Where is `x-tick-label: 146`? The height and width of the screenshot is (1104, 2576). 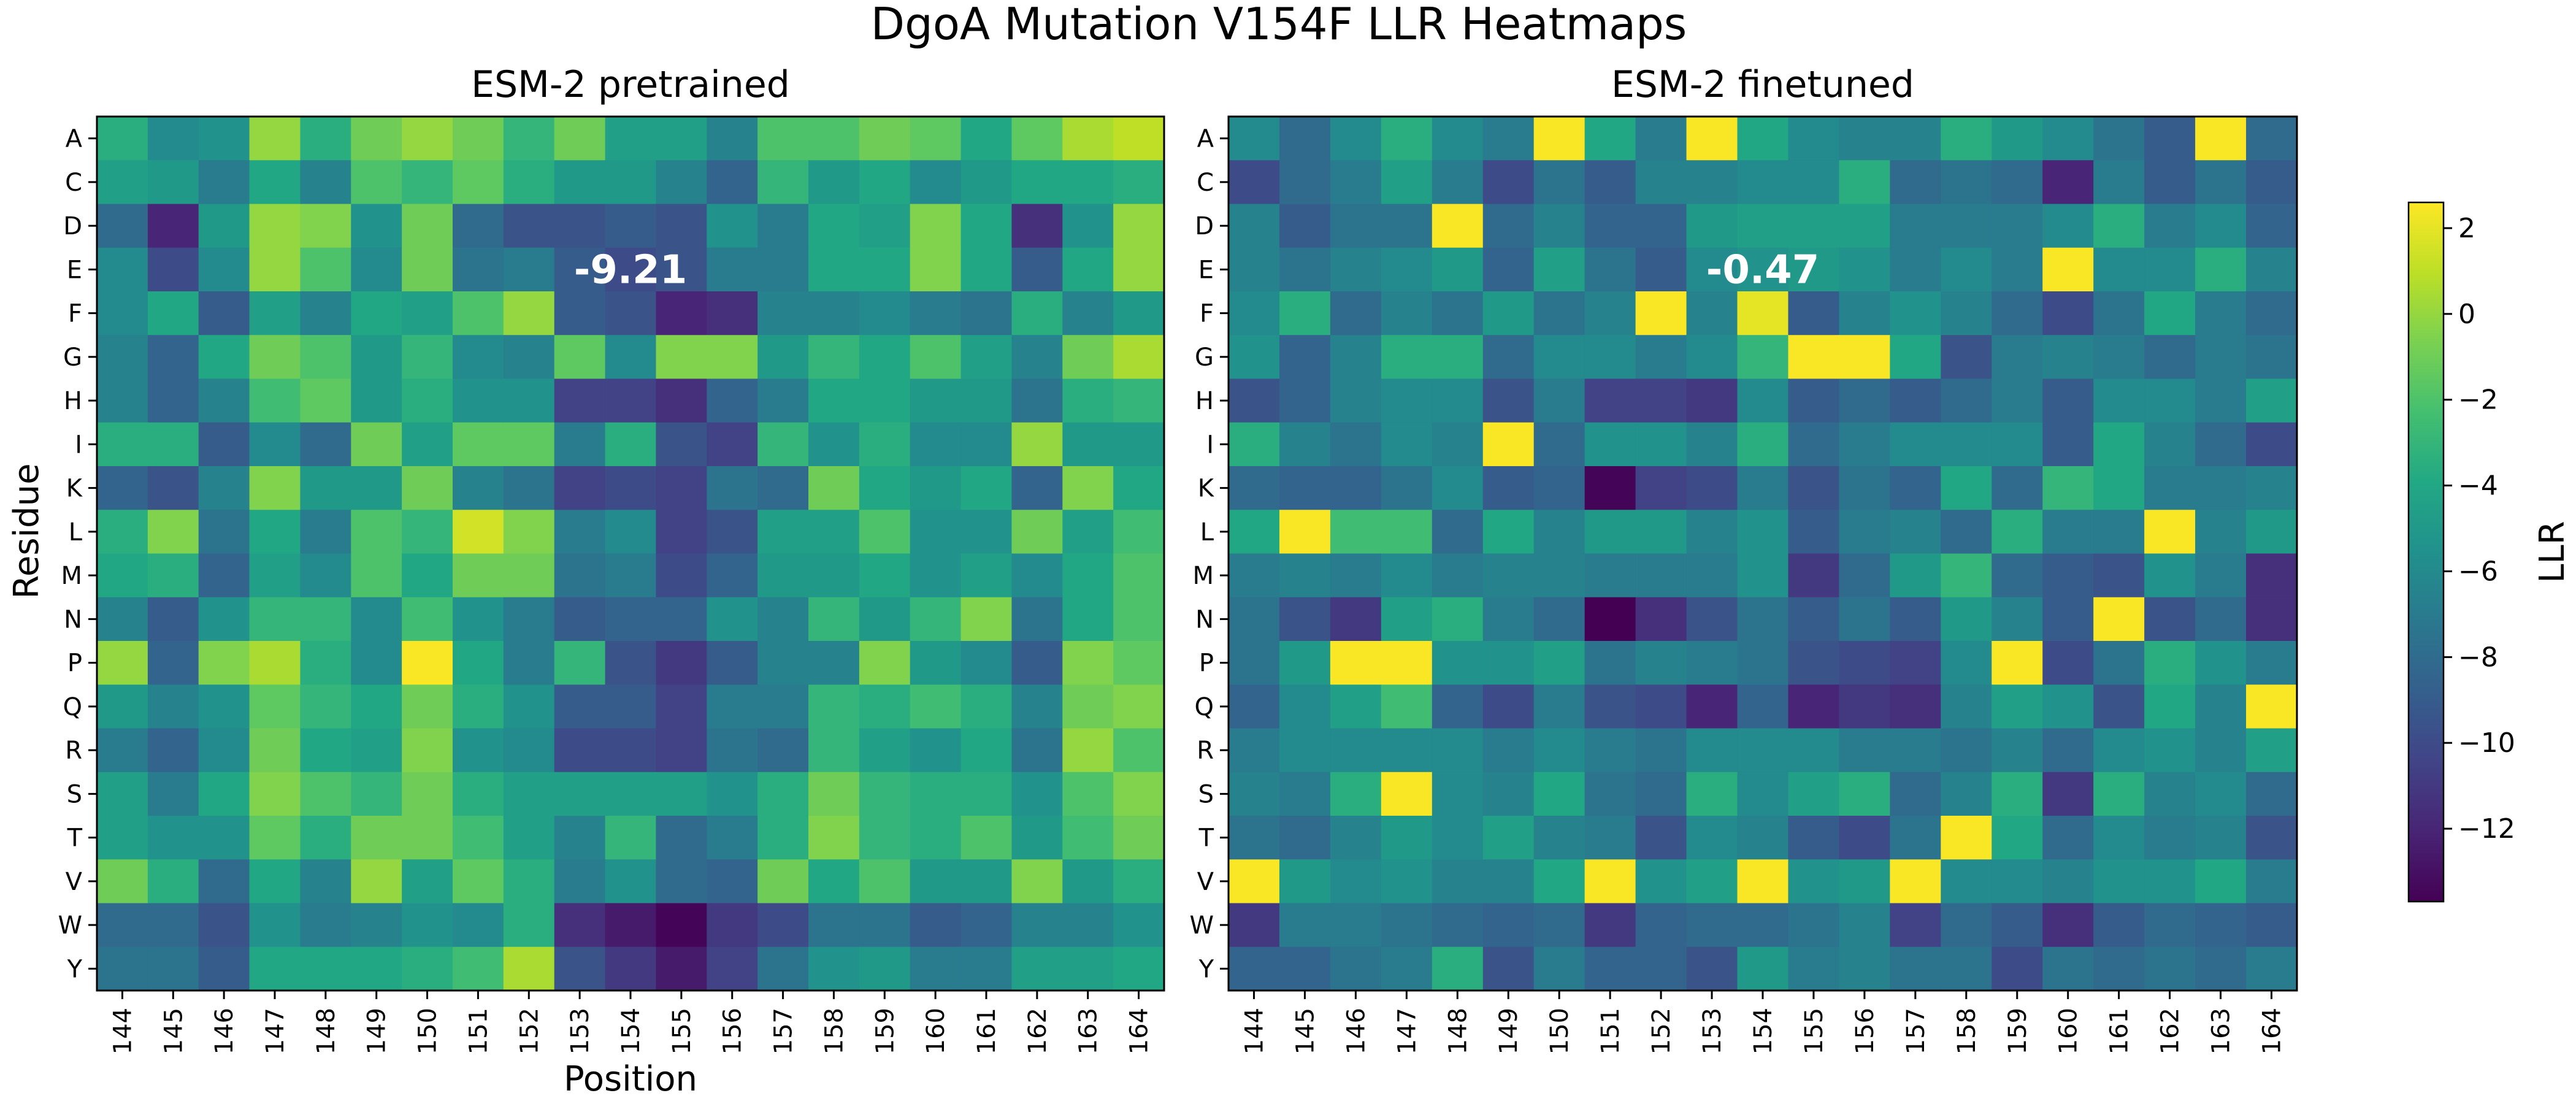 x-tick-label: 146 is located at coordinates (224, 1031).